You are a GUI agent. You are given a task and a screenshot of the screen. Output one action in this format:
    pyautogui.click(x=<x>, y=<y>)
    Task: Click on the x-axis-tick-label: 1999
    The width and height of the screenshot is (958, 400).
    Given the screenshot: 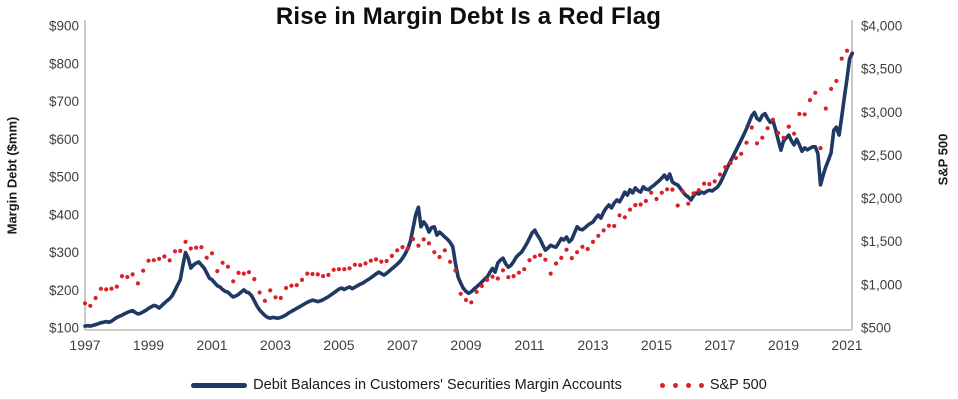 What is the action you would take?
    pyautogui.click(x=148, y=345)
    